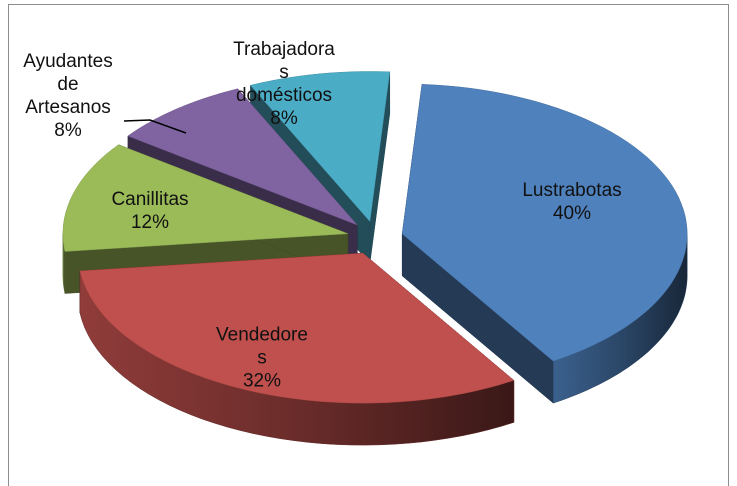 The width and height of the screenshot is (737, 486). What do you see at coordinates (68, 84) in the screenshot?
I see `category-name: Ayudantes de Artesanos` at bounding box center [68, 84].